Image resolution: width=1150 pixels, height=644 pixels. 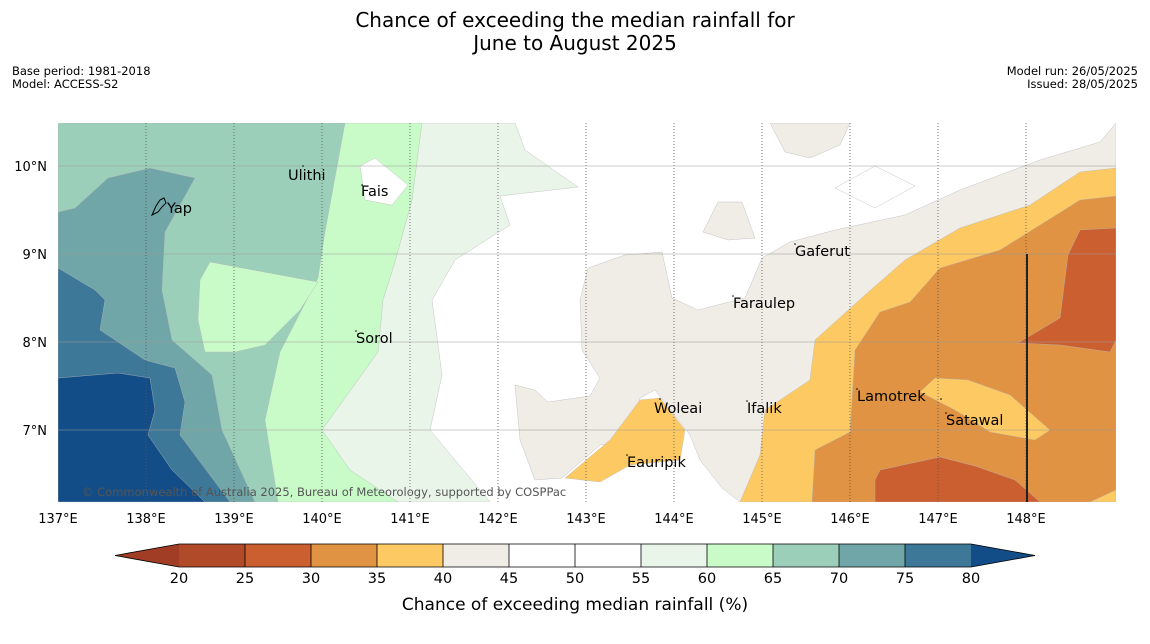 What do you see at coordinates (674, 519) in the screenshot?
I see `lon-tick: 144°E` at bounding box center [674, 519].